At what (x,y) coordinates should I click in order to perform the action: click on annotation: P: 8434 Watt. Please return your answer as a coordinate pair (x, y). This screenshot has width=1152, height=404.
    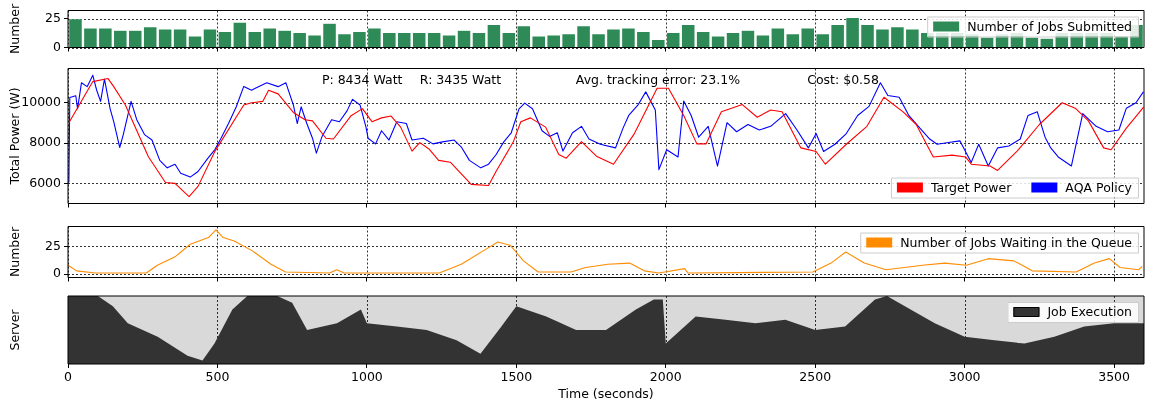
    Looking at the image, I should click on (362, 79).